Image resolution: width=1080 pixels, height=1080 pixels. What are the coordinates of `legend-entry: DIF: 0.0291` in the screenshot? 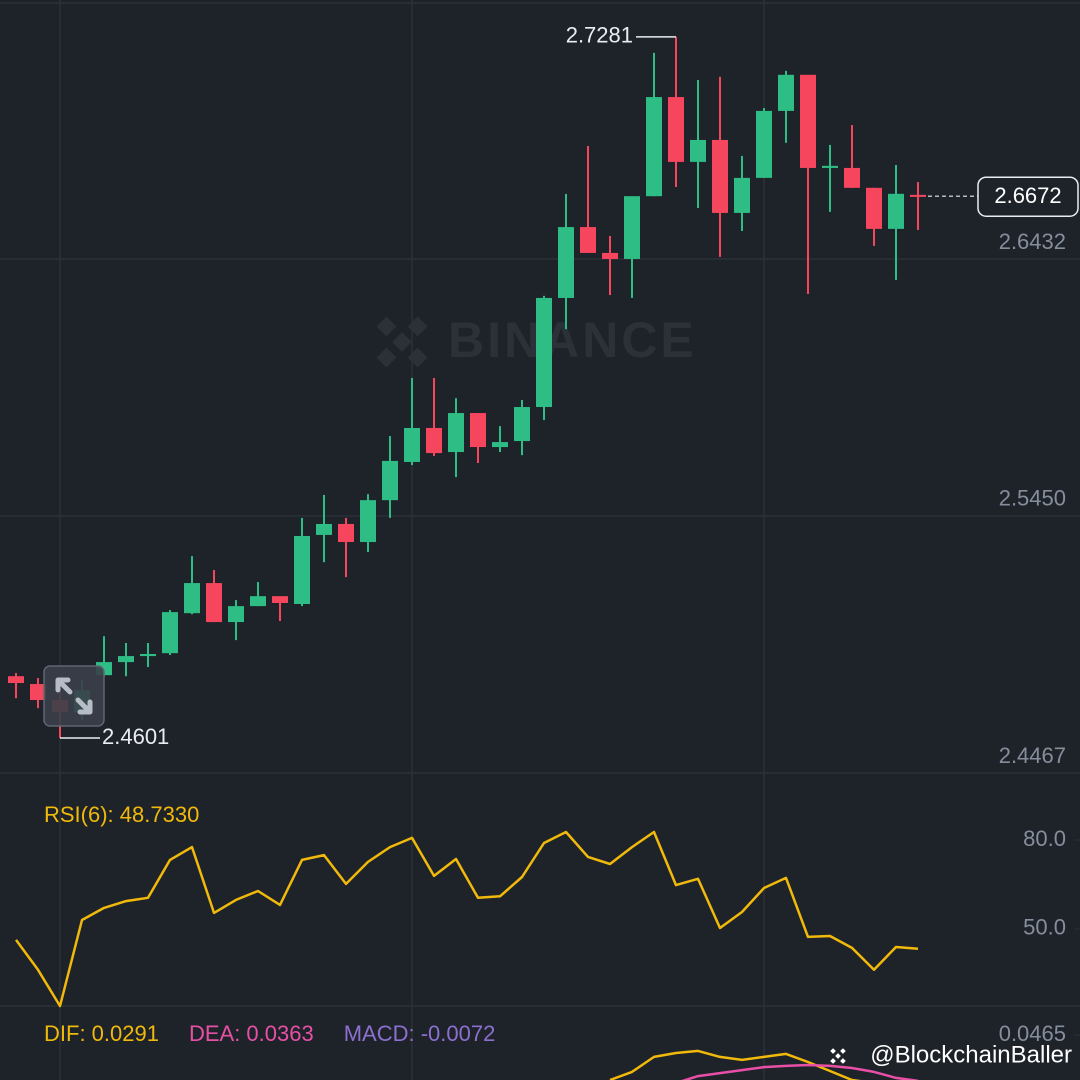 It's located at (101, 1033).